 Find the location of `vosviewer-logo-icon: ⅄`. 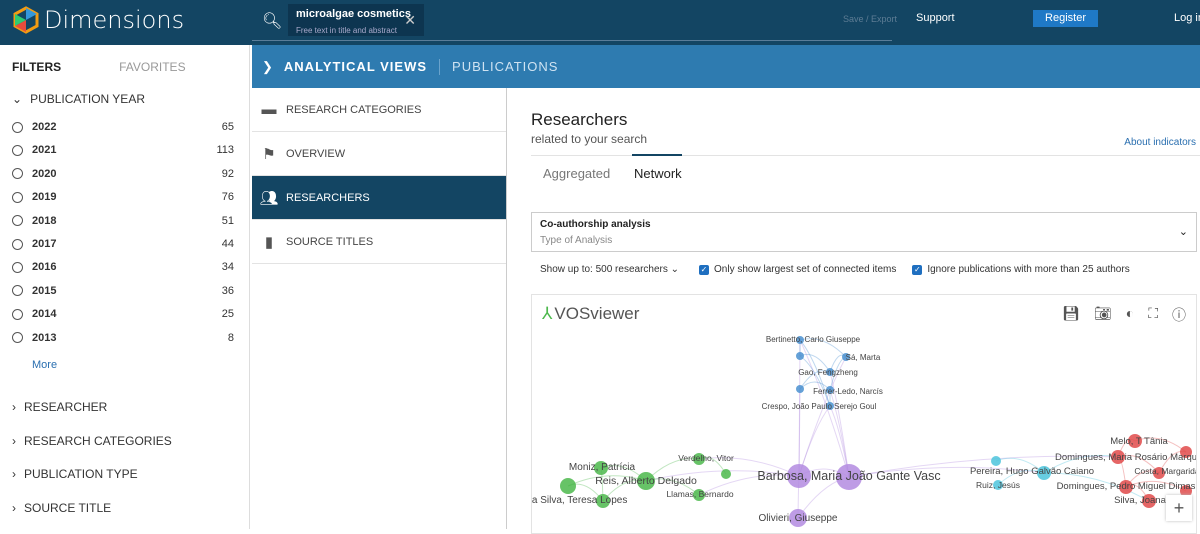

vosviewer-logo-icon: ⅄ is located at coordinates (547, 313).